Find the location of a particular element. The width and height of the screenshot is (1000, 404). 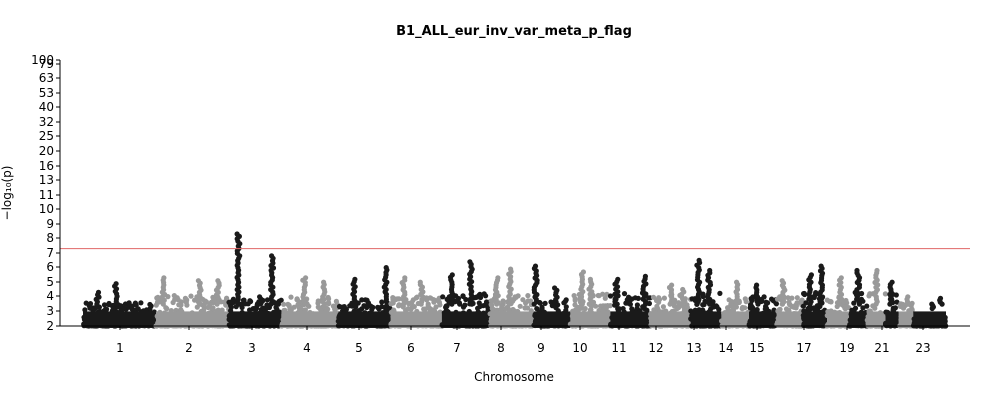

y-tick-label: 3 is located at coordinates (50, 311).